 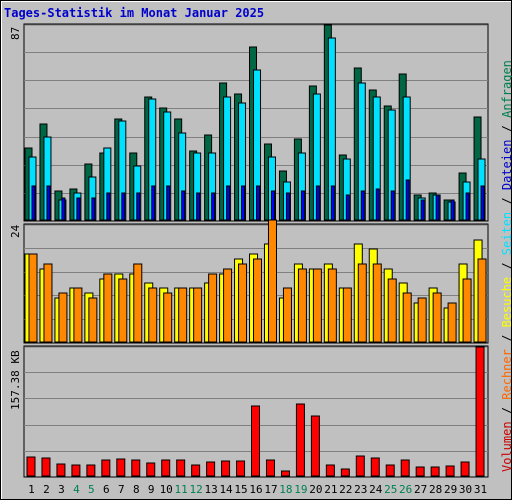 What do you see at coordinates (270, 489) in the screenshot?
I see `day-label: 17` at bounding box center [270, 489].